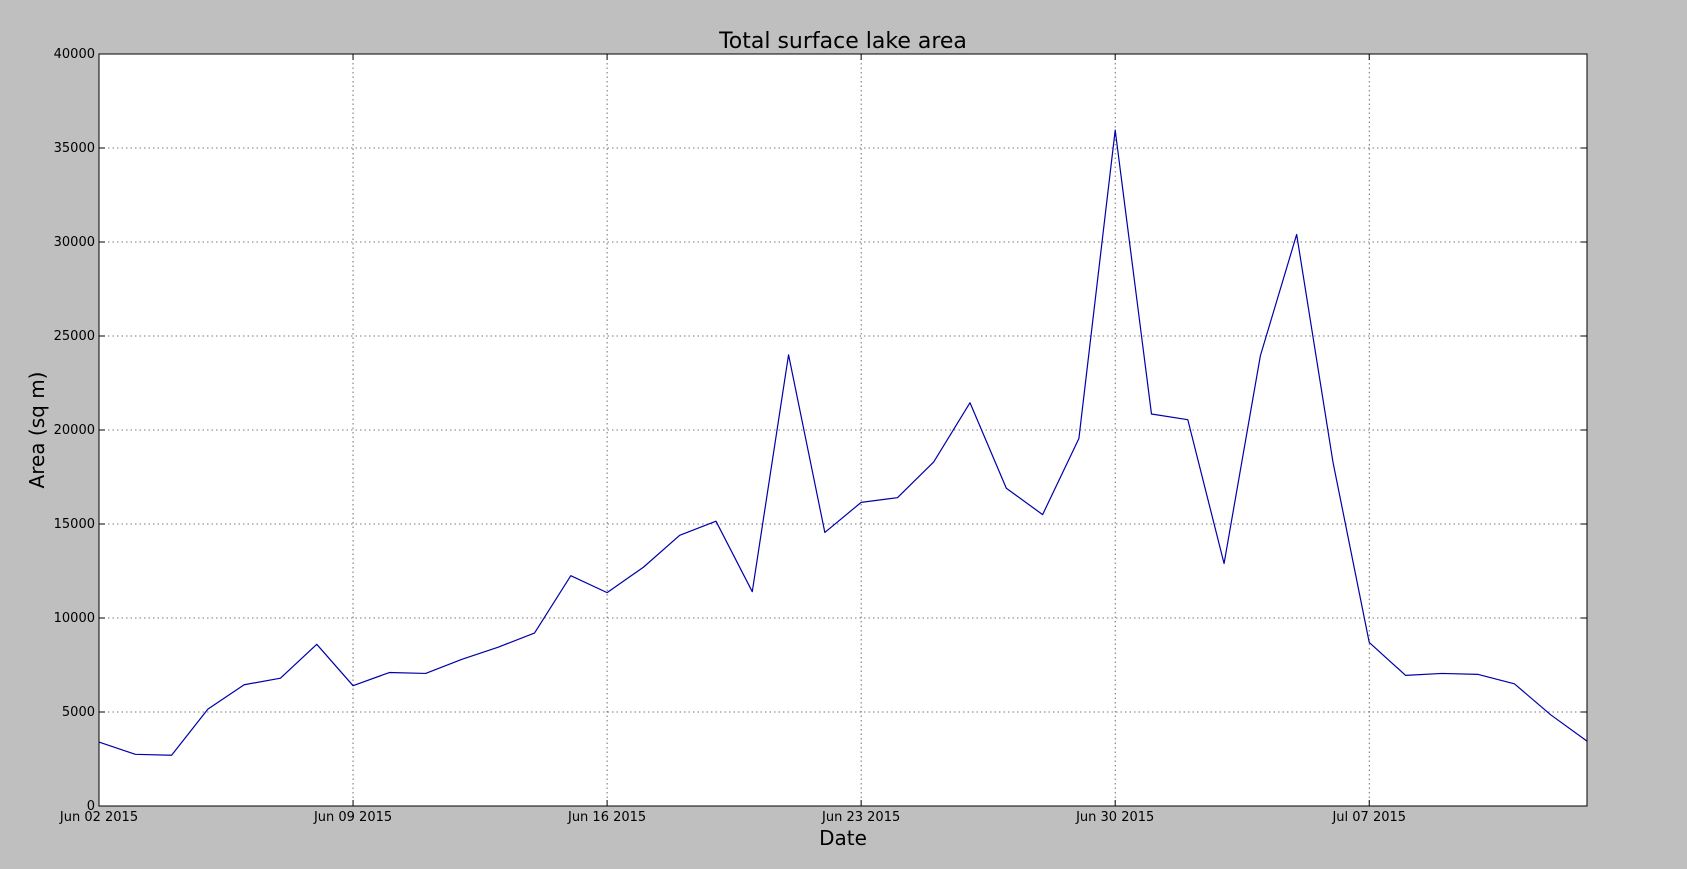 The width and height of the screenshot is (1687, 869). I want to click on y-axis-label: Area (sq m), so click(37, 430).